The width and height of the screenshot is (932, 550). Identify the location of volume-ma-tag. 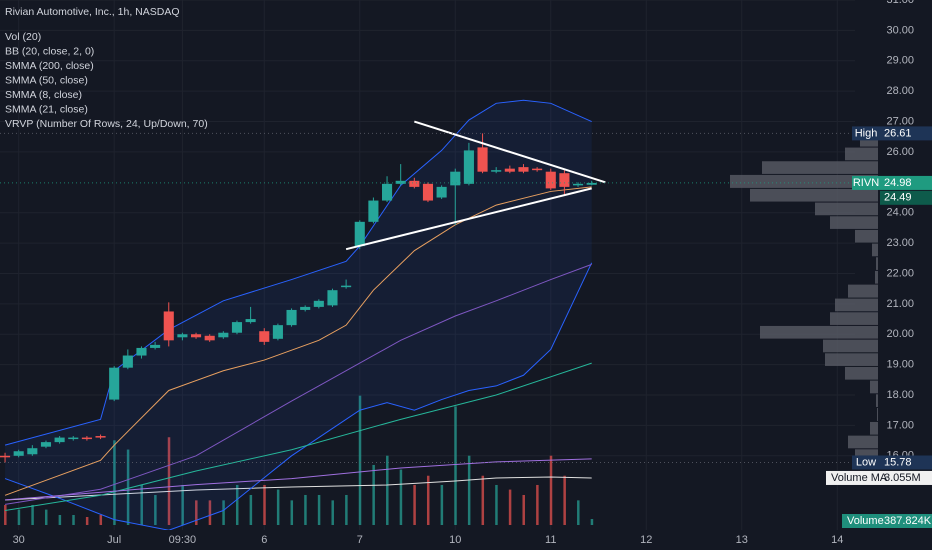
(879, 477).